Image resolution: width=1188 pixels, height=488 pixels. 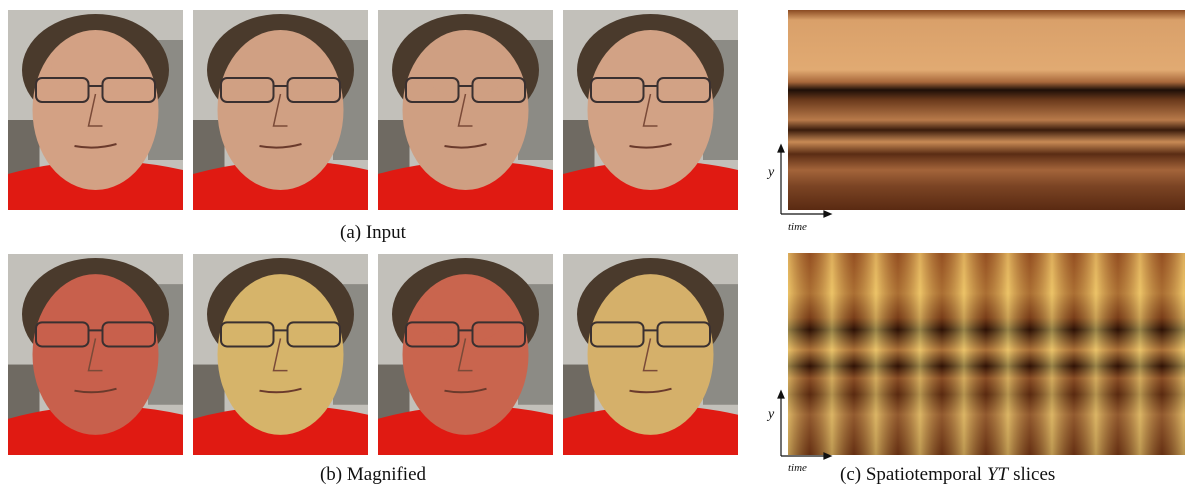 I want to click on caption-part: slices, so click(x=1034, y=474).